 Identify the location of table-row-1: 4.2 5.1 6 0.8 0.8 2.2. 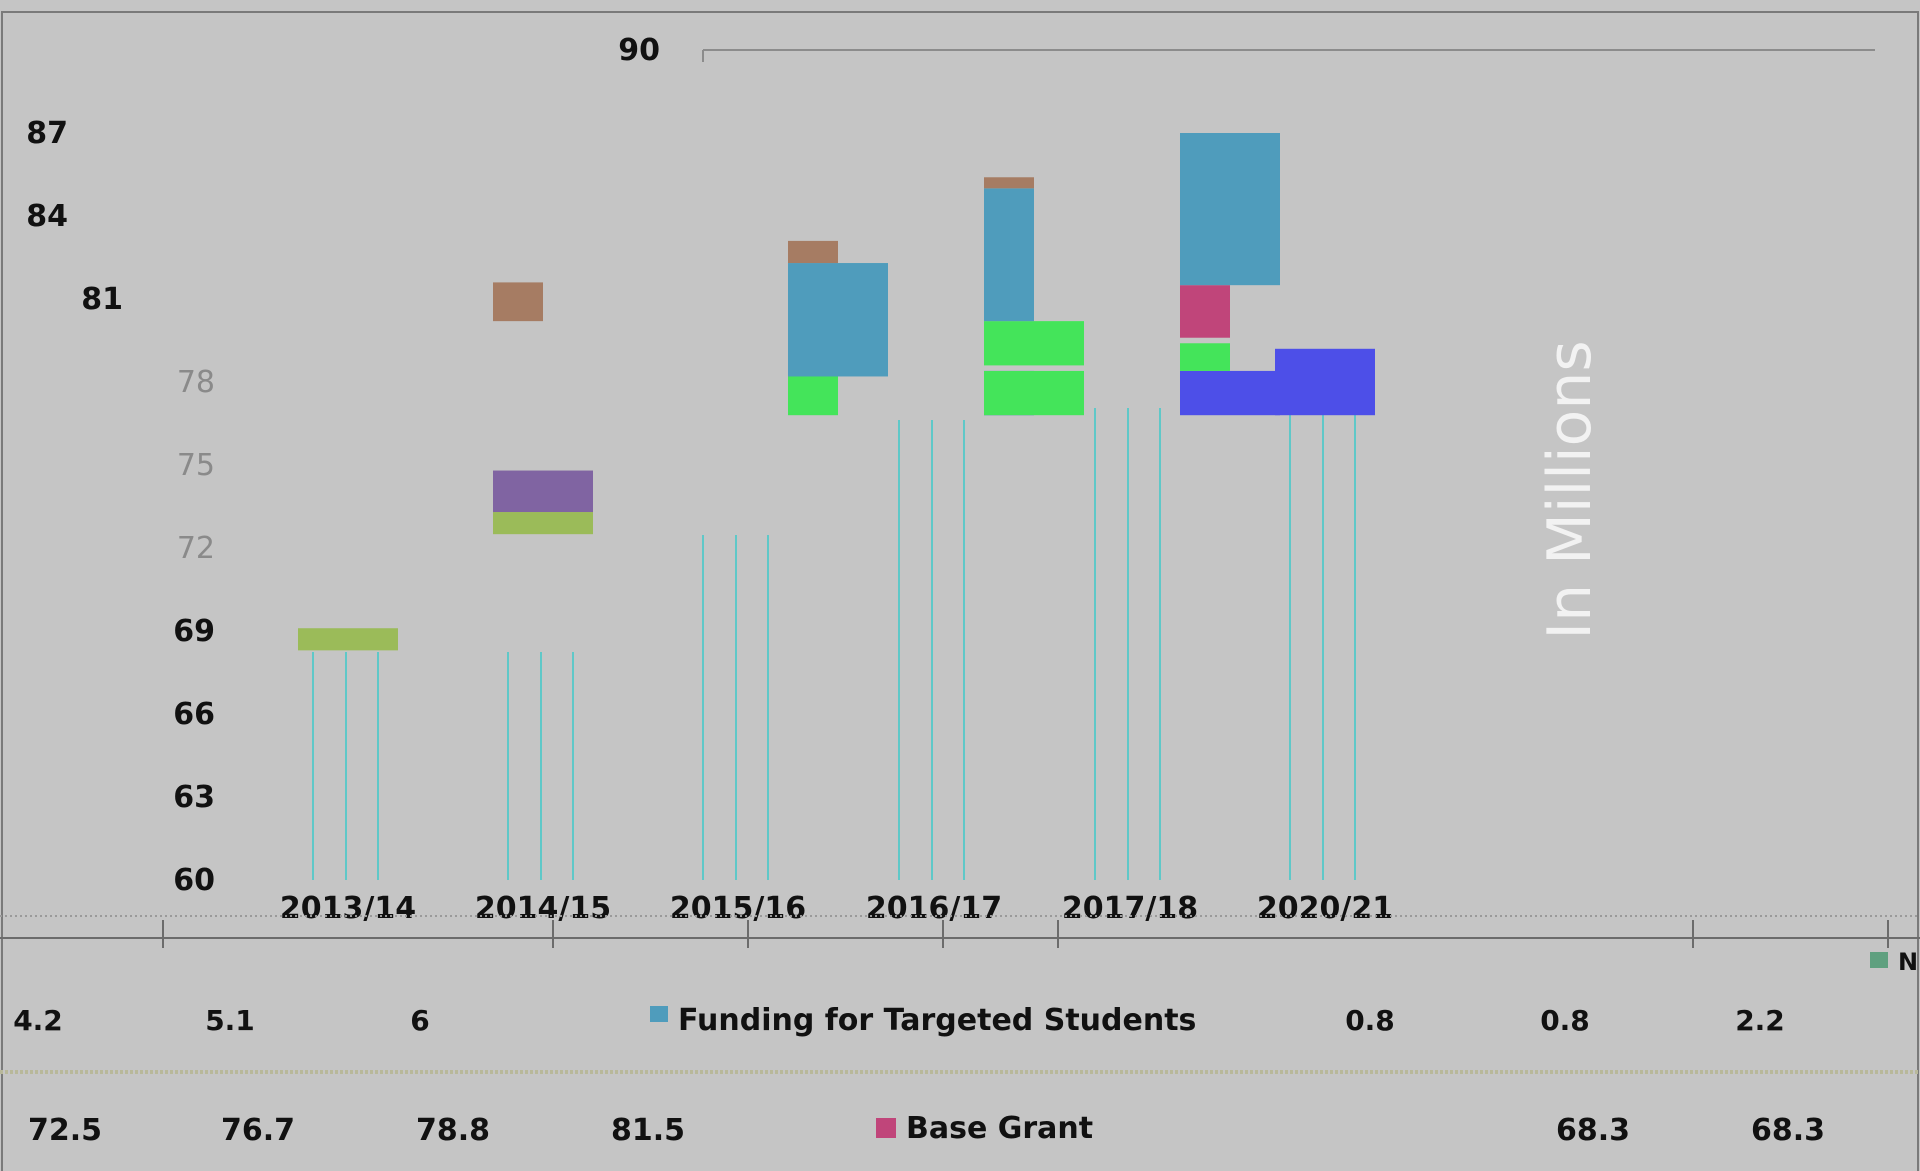
(899, 1020).